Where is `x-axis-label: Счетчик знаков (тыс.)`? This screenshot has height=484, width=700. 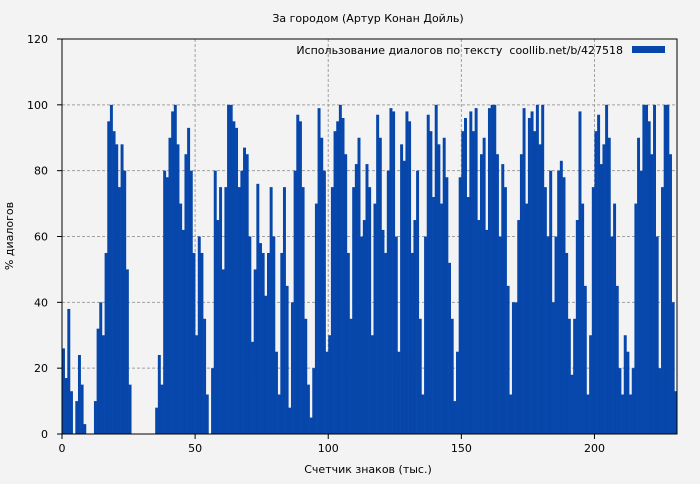
x-axis-label: Счетчик знаков (тыс.) is located at coordinates (368, 469).